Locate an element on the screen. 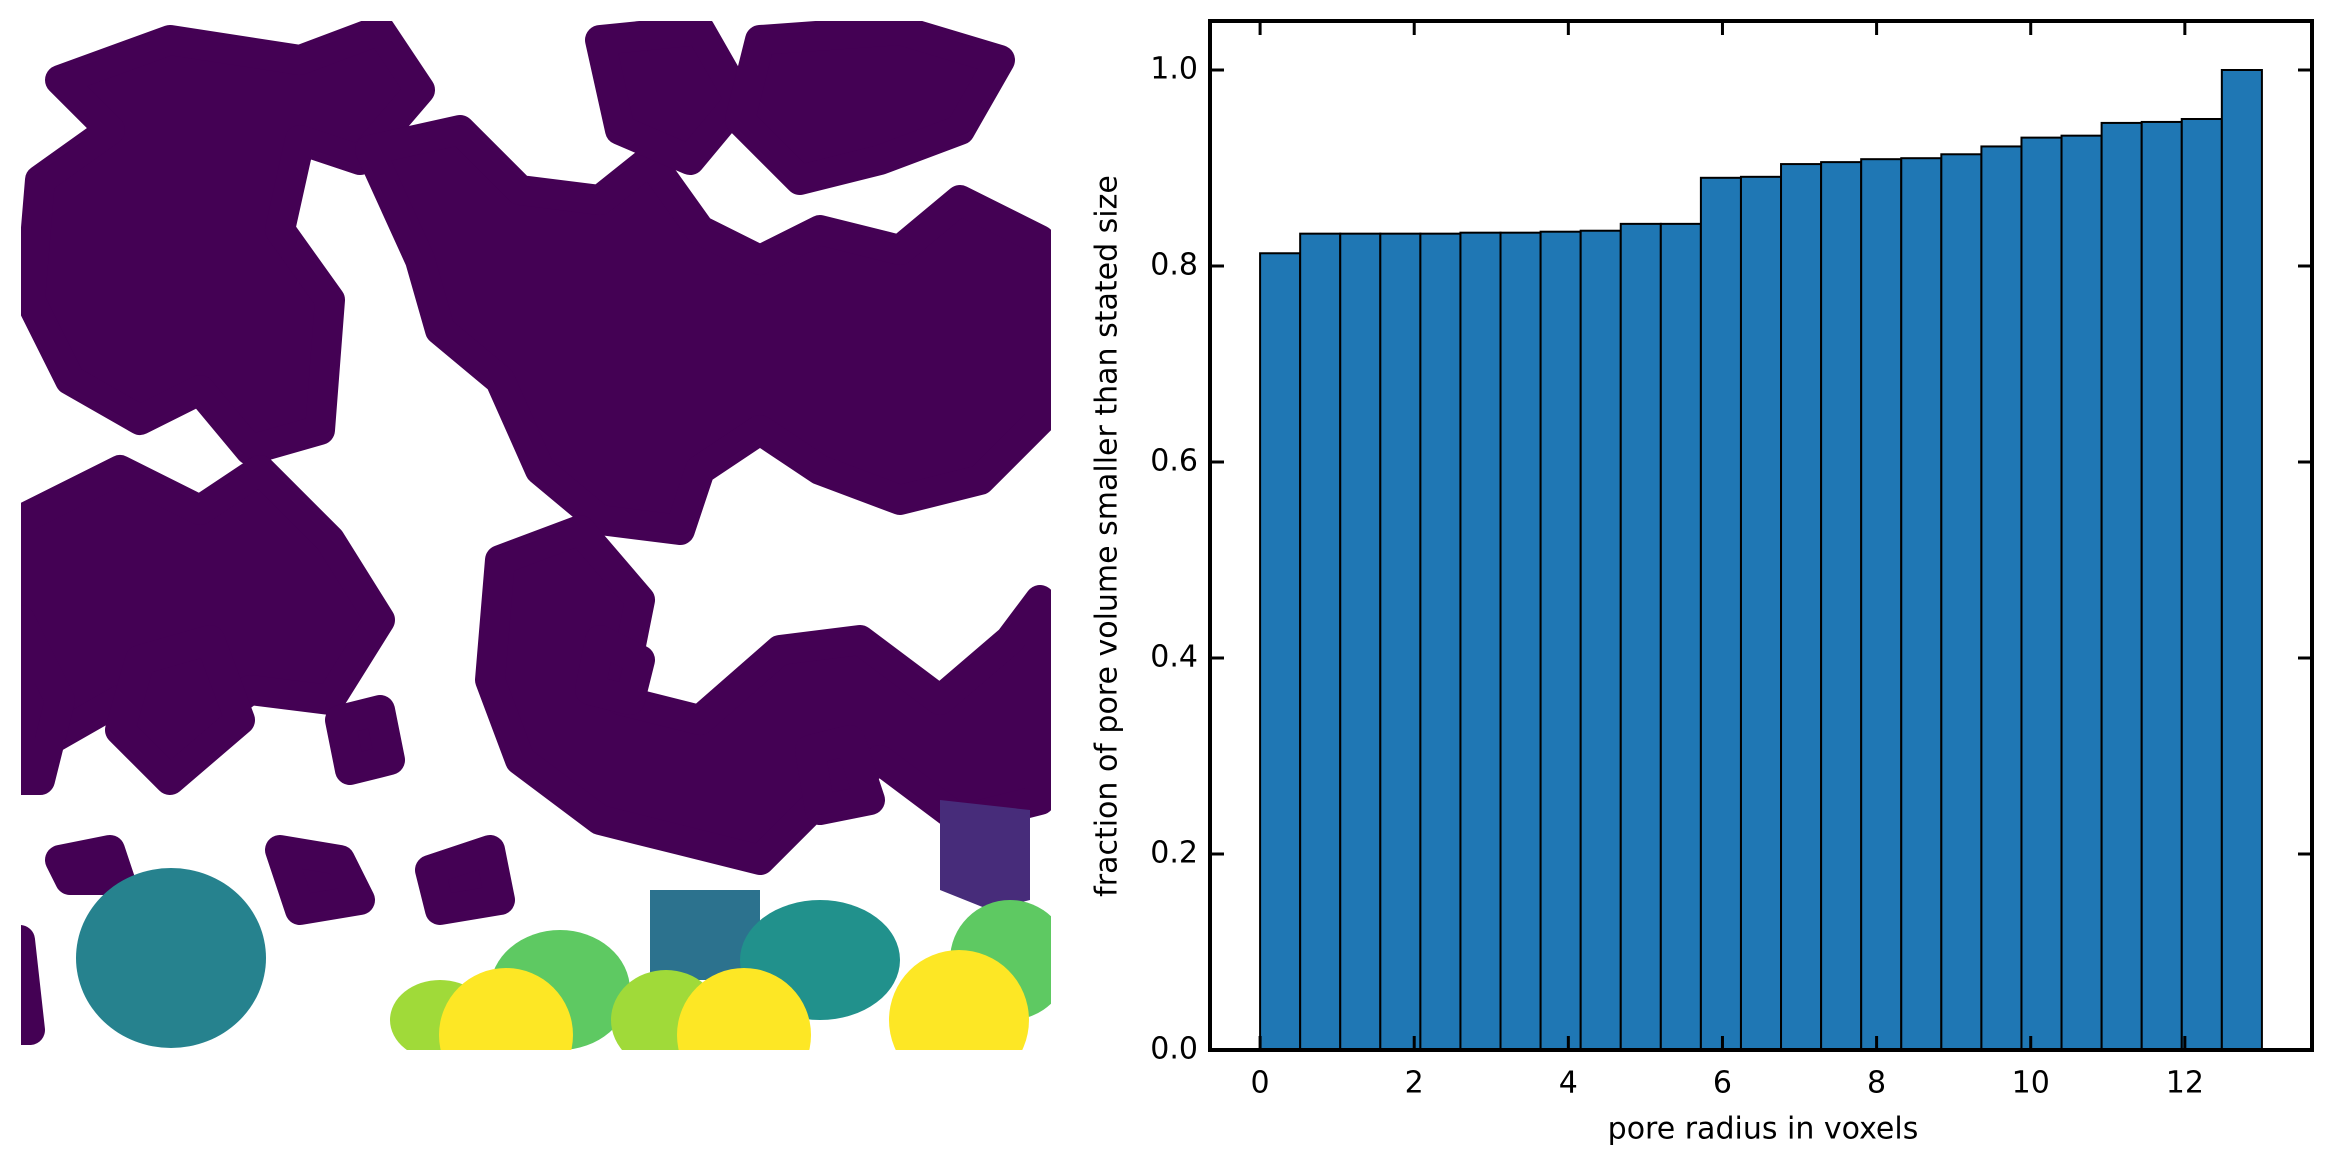 This screenshot has height=1168, width=2331. y-tick-label: 0.2 is located at coordinates (1174, 853).